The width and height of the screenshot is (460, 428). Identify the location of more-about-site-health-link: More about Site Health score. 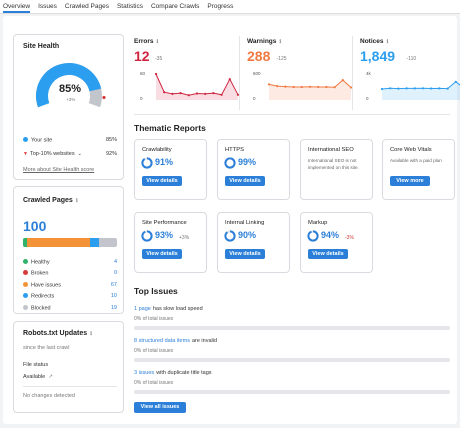
(59, 170).